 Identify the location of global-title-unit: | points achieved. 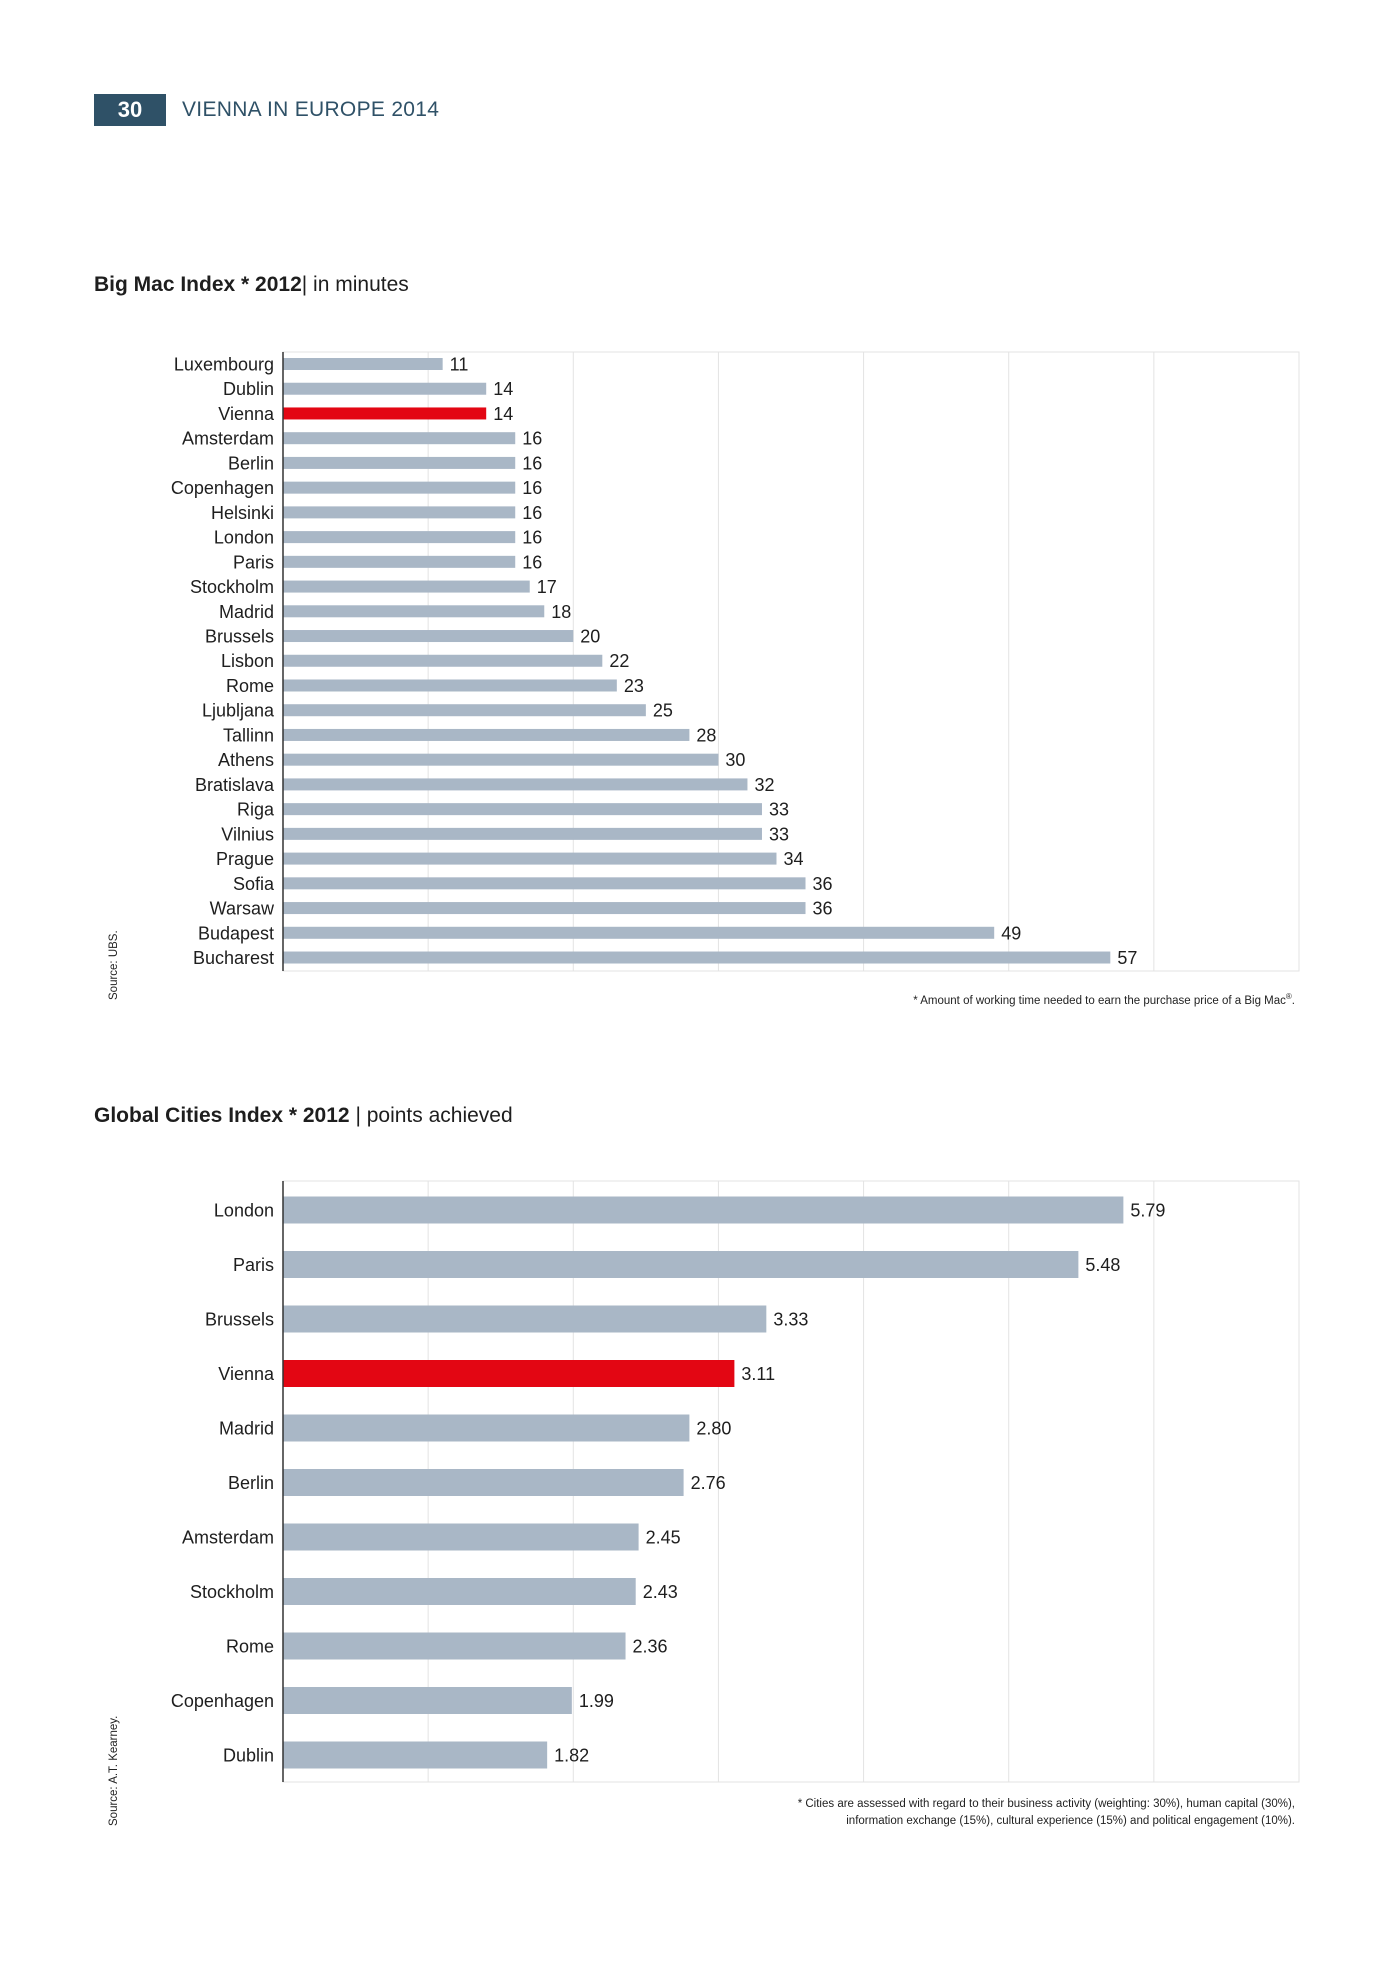
(431, 1115).